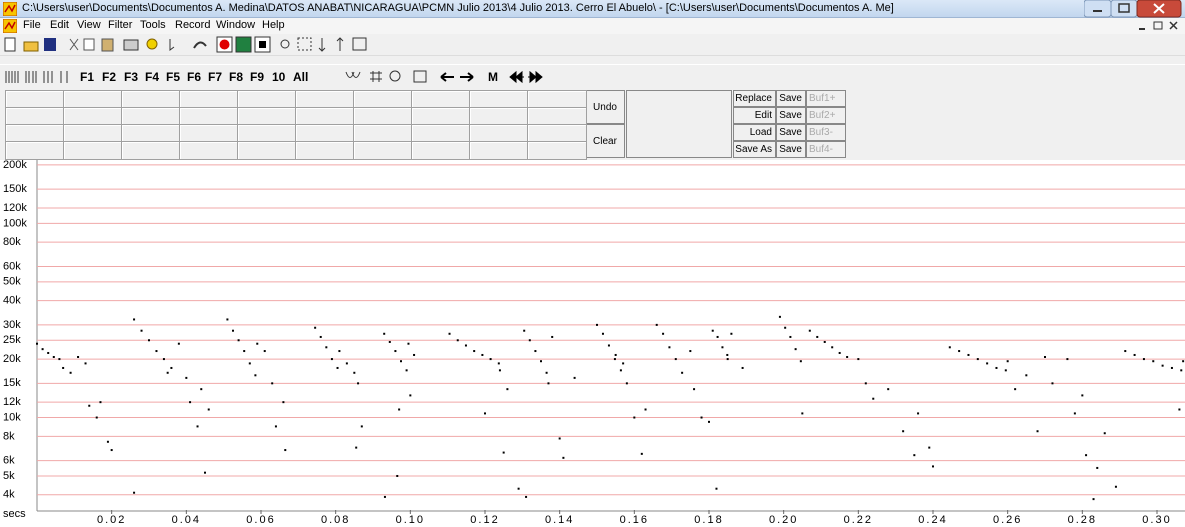  What do you see at coordinates (340, 44) in the screenshot?
I see `up-icon` at bounding box center [340, 44].